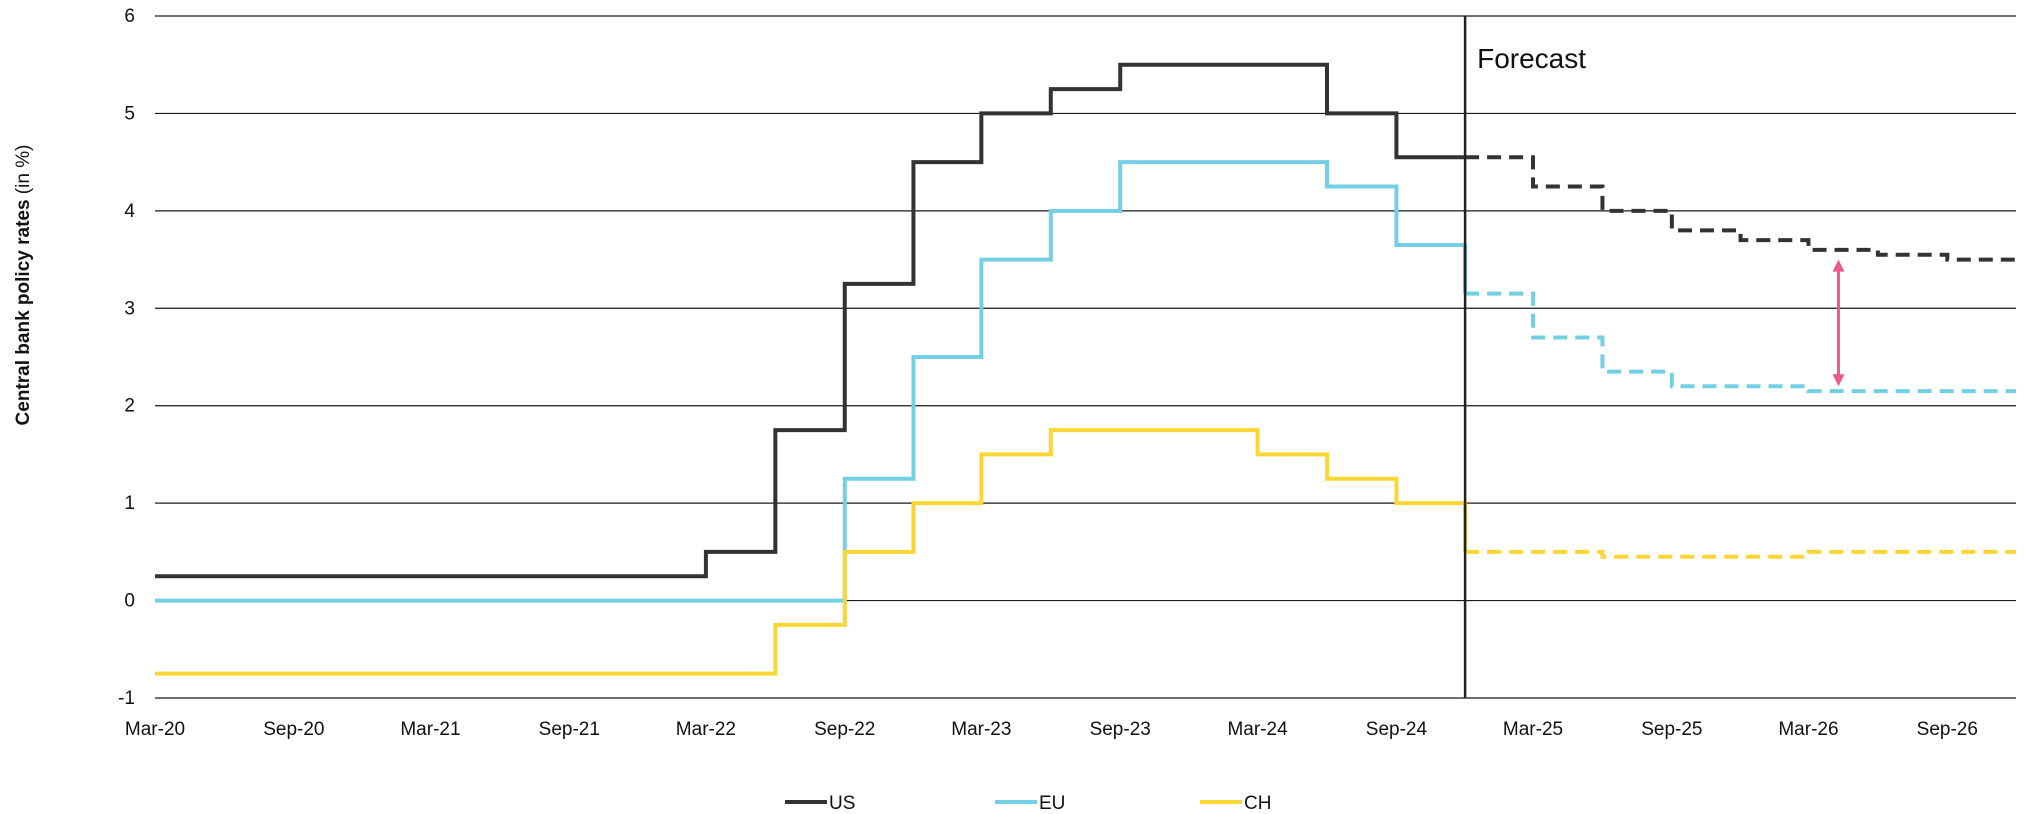  Describe the element at coordinates (23, 172) in the screenshot. I see `y-axis-label-unit: (in %)` at that location.